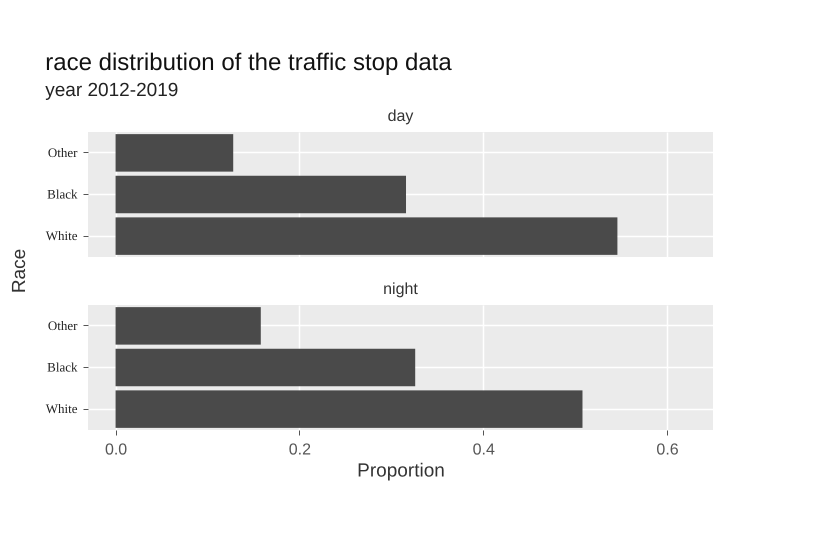 This screenshot has width=822, height=542. What do you see at coordinates (400, 289) in the screenshot?
I see `text: night` at bounding box center [400, 289].